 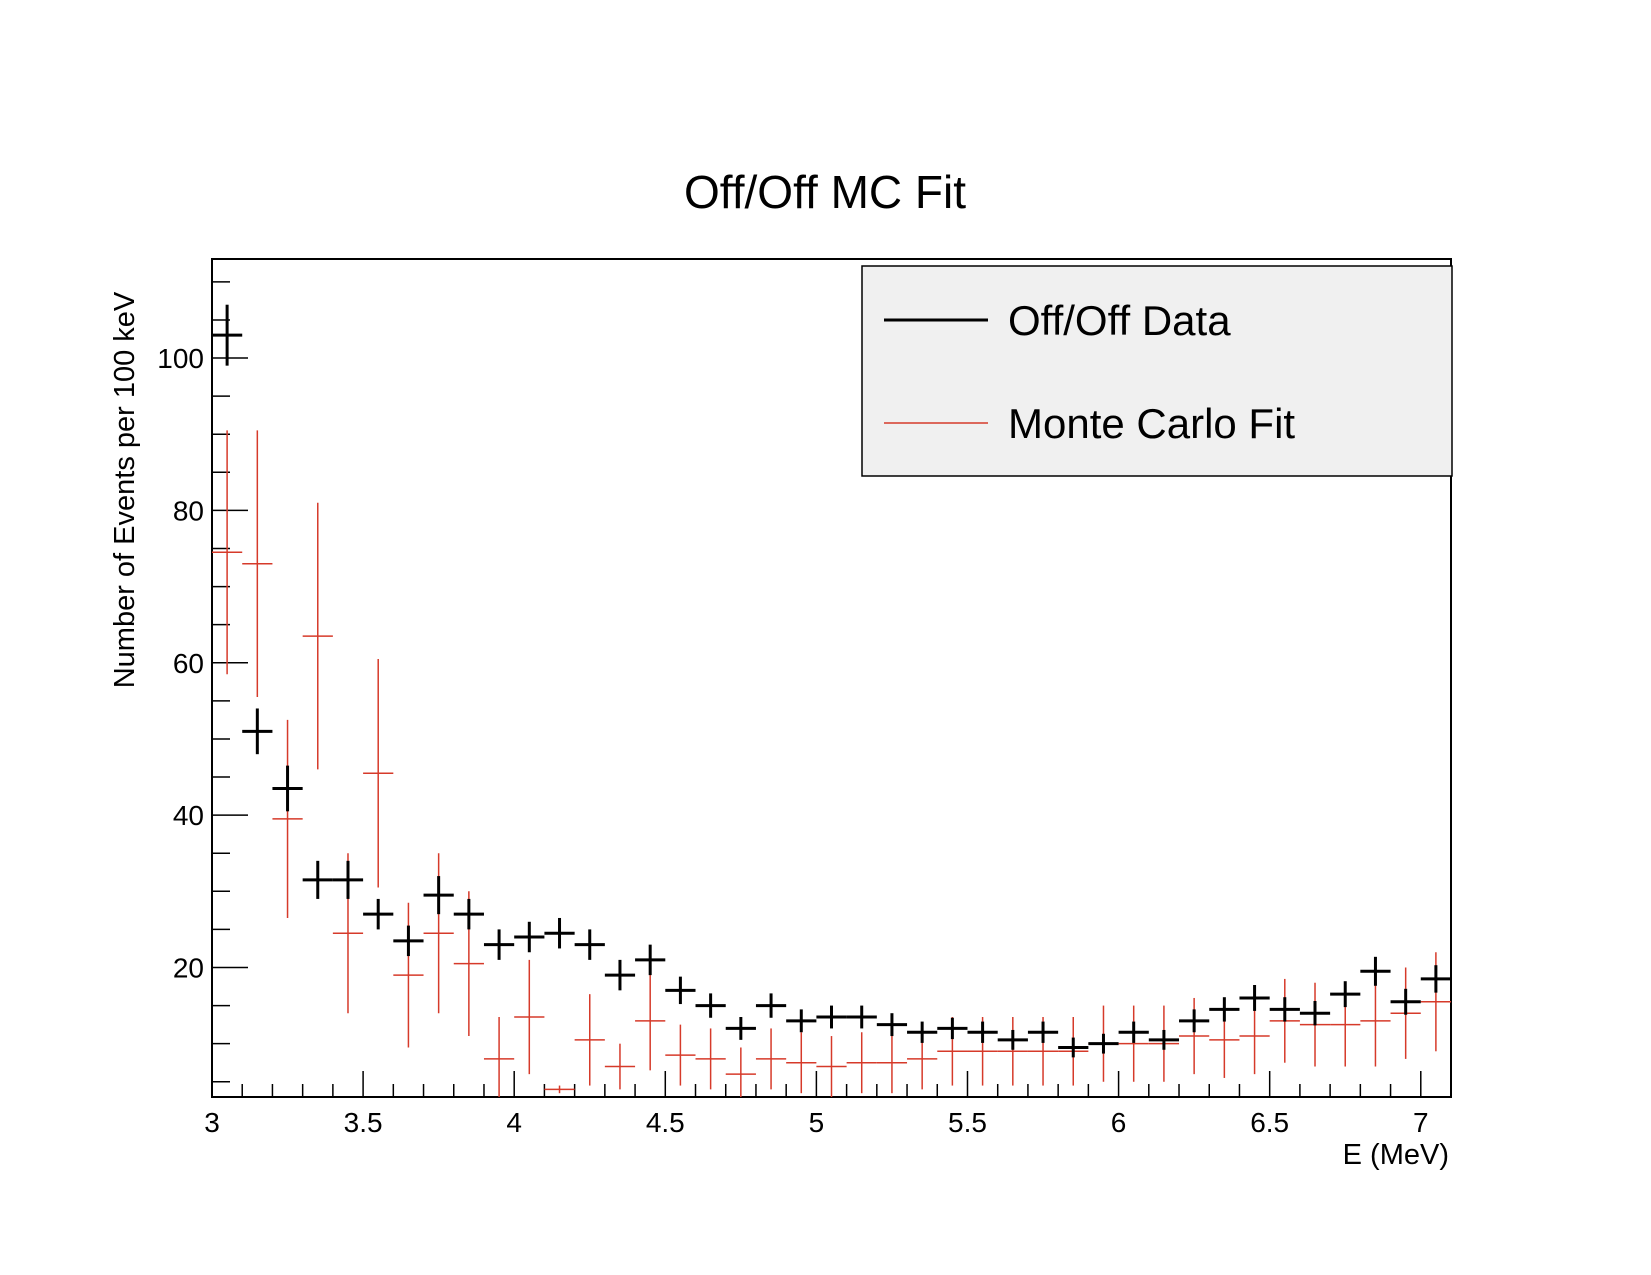 What do you see at coordinates (1151, 423) in the screenshot?
I see `legend-label-monte-carlo-fit: Monte Carlo Fit` at bounding box center [1151, 423].